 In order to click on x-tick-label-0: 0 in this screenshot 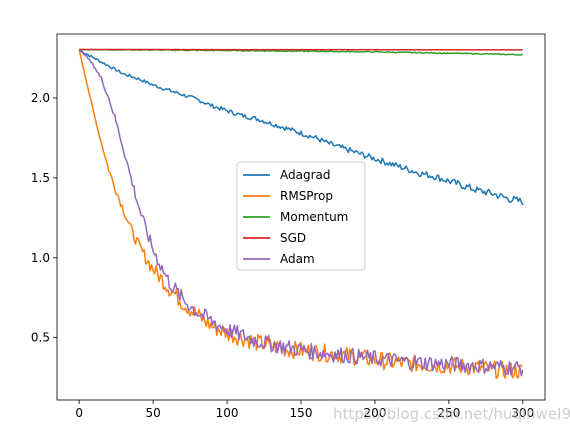, I will do `click(79, 413)`.